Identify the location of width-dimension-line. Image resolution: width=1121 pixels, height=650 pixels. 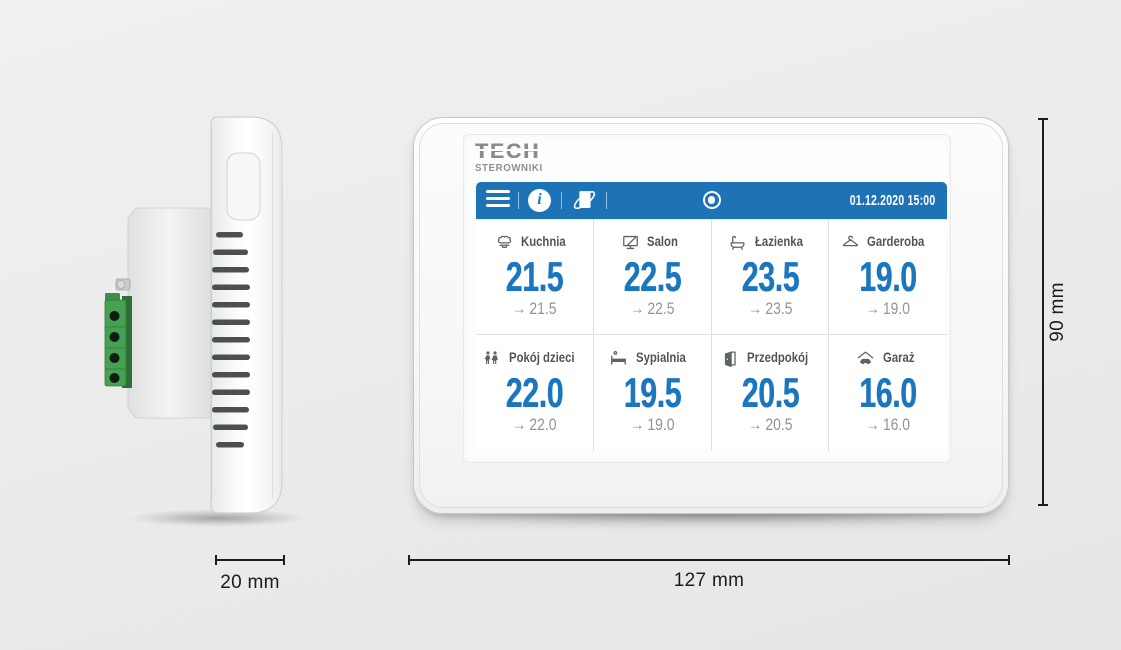
(709, 560).